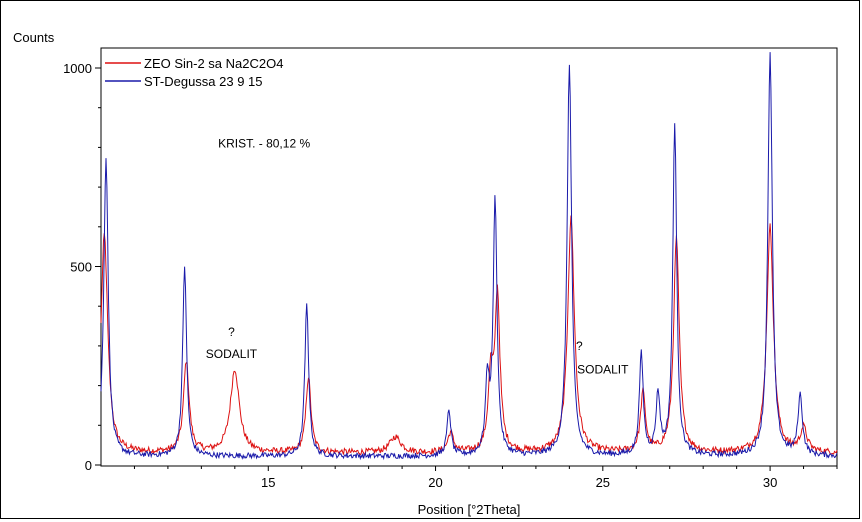 The width and height of the screenshot is (862, 522). What do you see at coordinates (34, 37) in the screenshot?
I see `y-axis-label: Counts` at bounding box center [34, 37].